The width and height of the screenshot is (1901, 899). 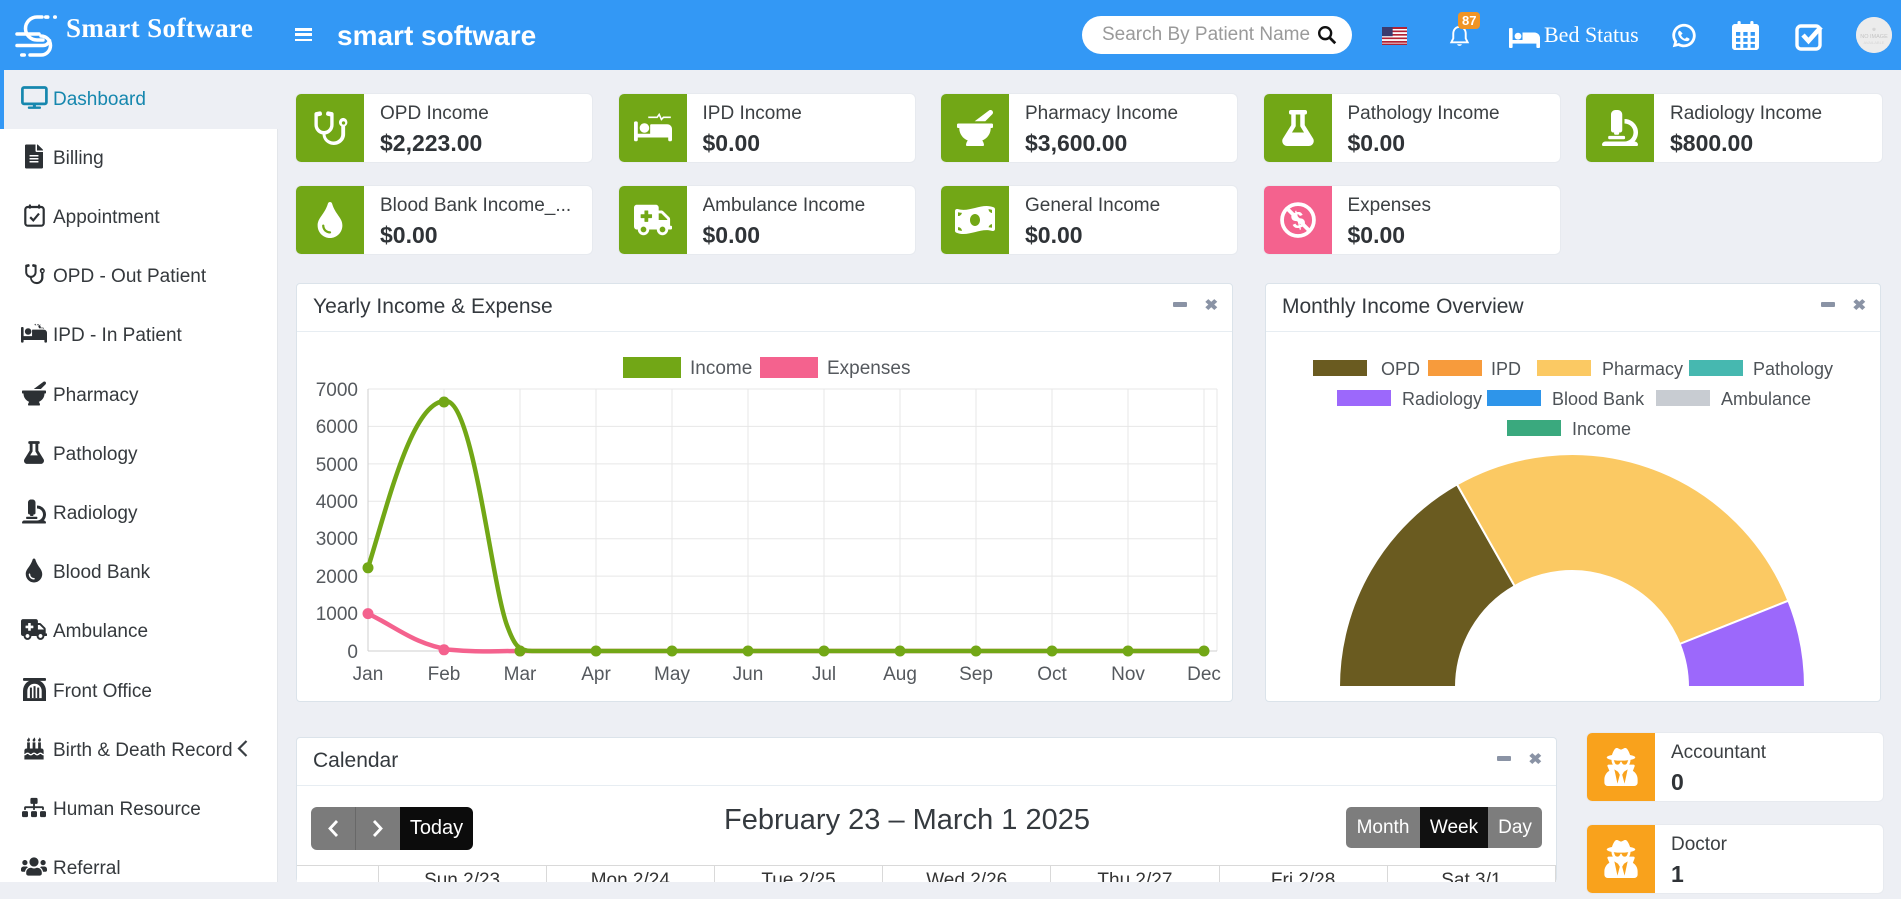 I want to click on svg-text: Mar, so click(x=520, y=674).